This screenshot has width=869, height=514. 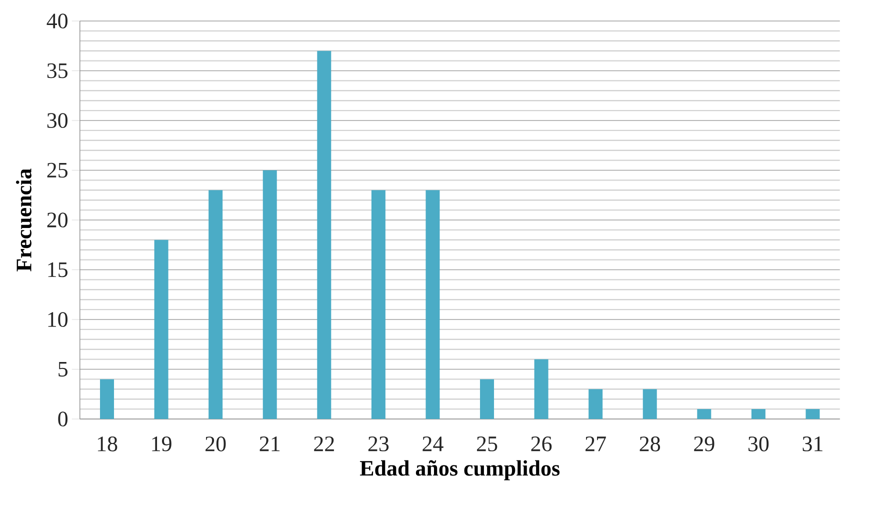 What do you see at coordinates (24, 220) in the screenshot?
I see `y-axis-title: Frecuencia` at bounding box center [24, 220].